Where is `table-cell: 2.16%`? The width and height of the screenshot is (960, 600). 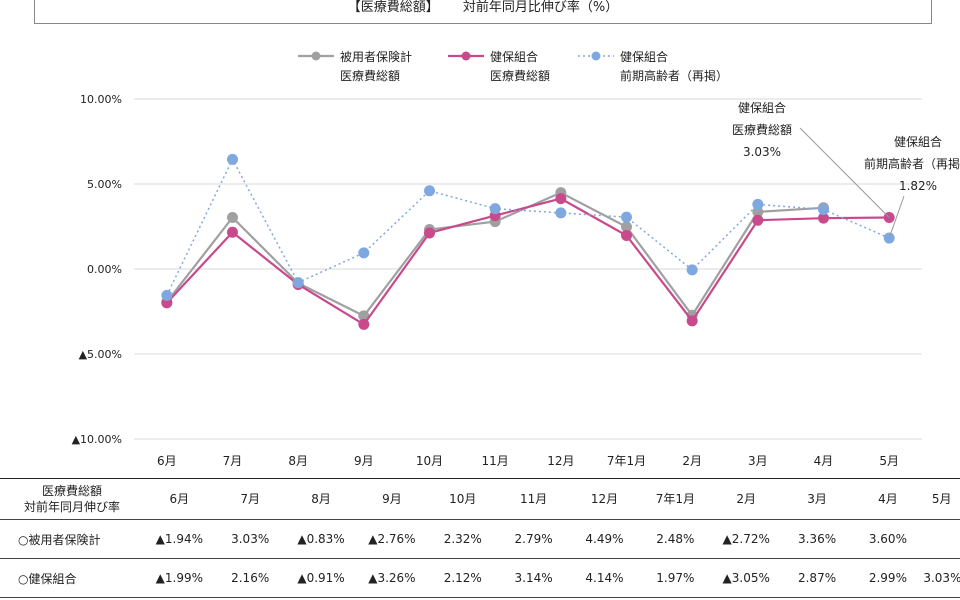 table-cell: 2.16% is located at coordinates (250, 578).